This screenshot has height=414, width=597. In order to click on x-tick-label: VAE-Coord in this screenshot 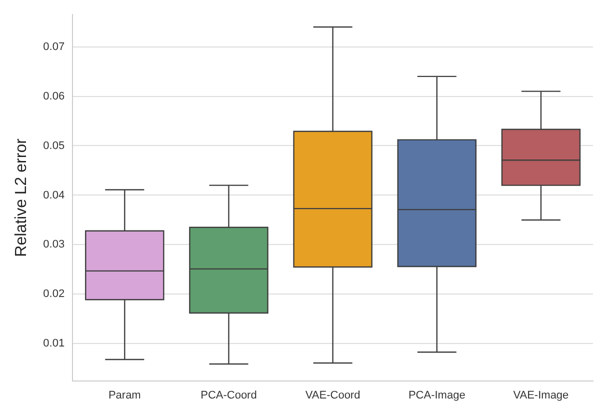, I will do `click(332, 395)`.